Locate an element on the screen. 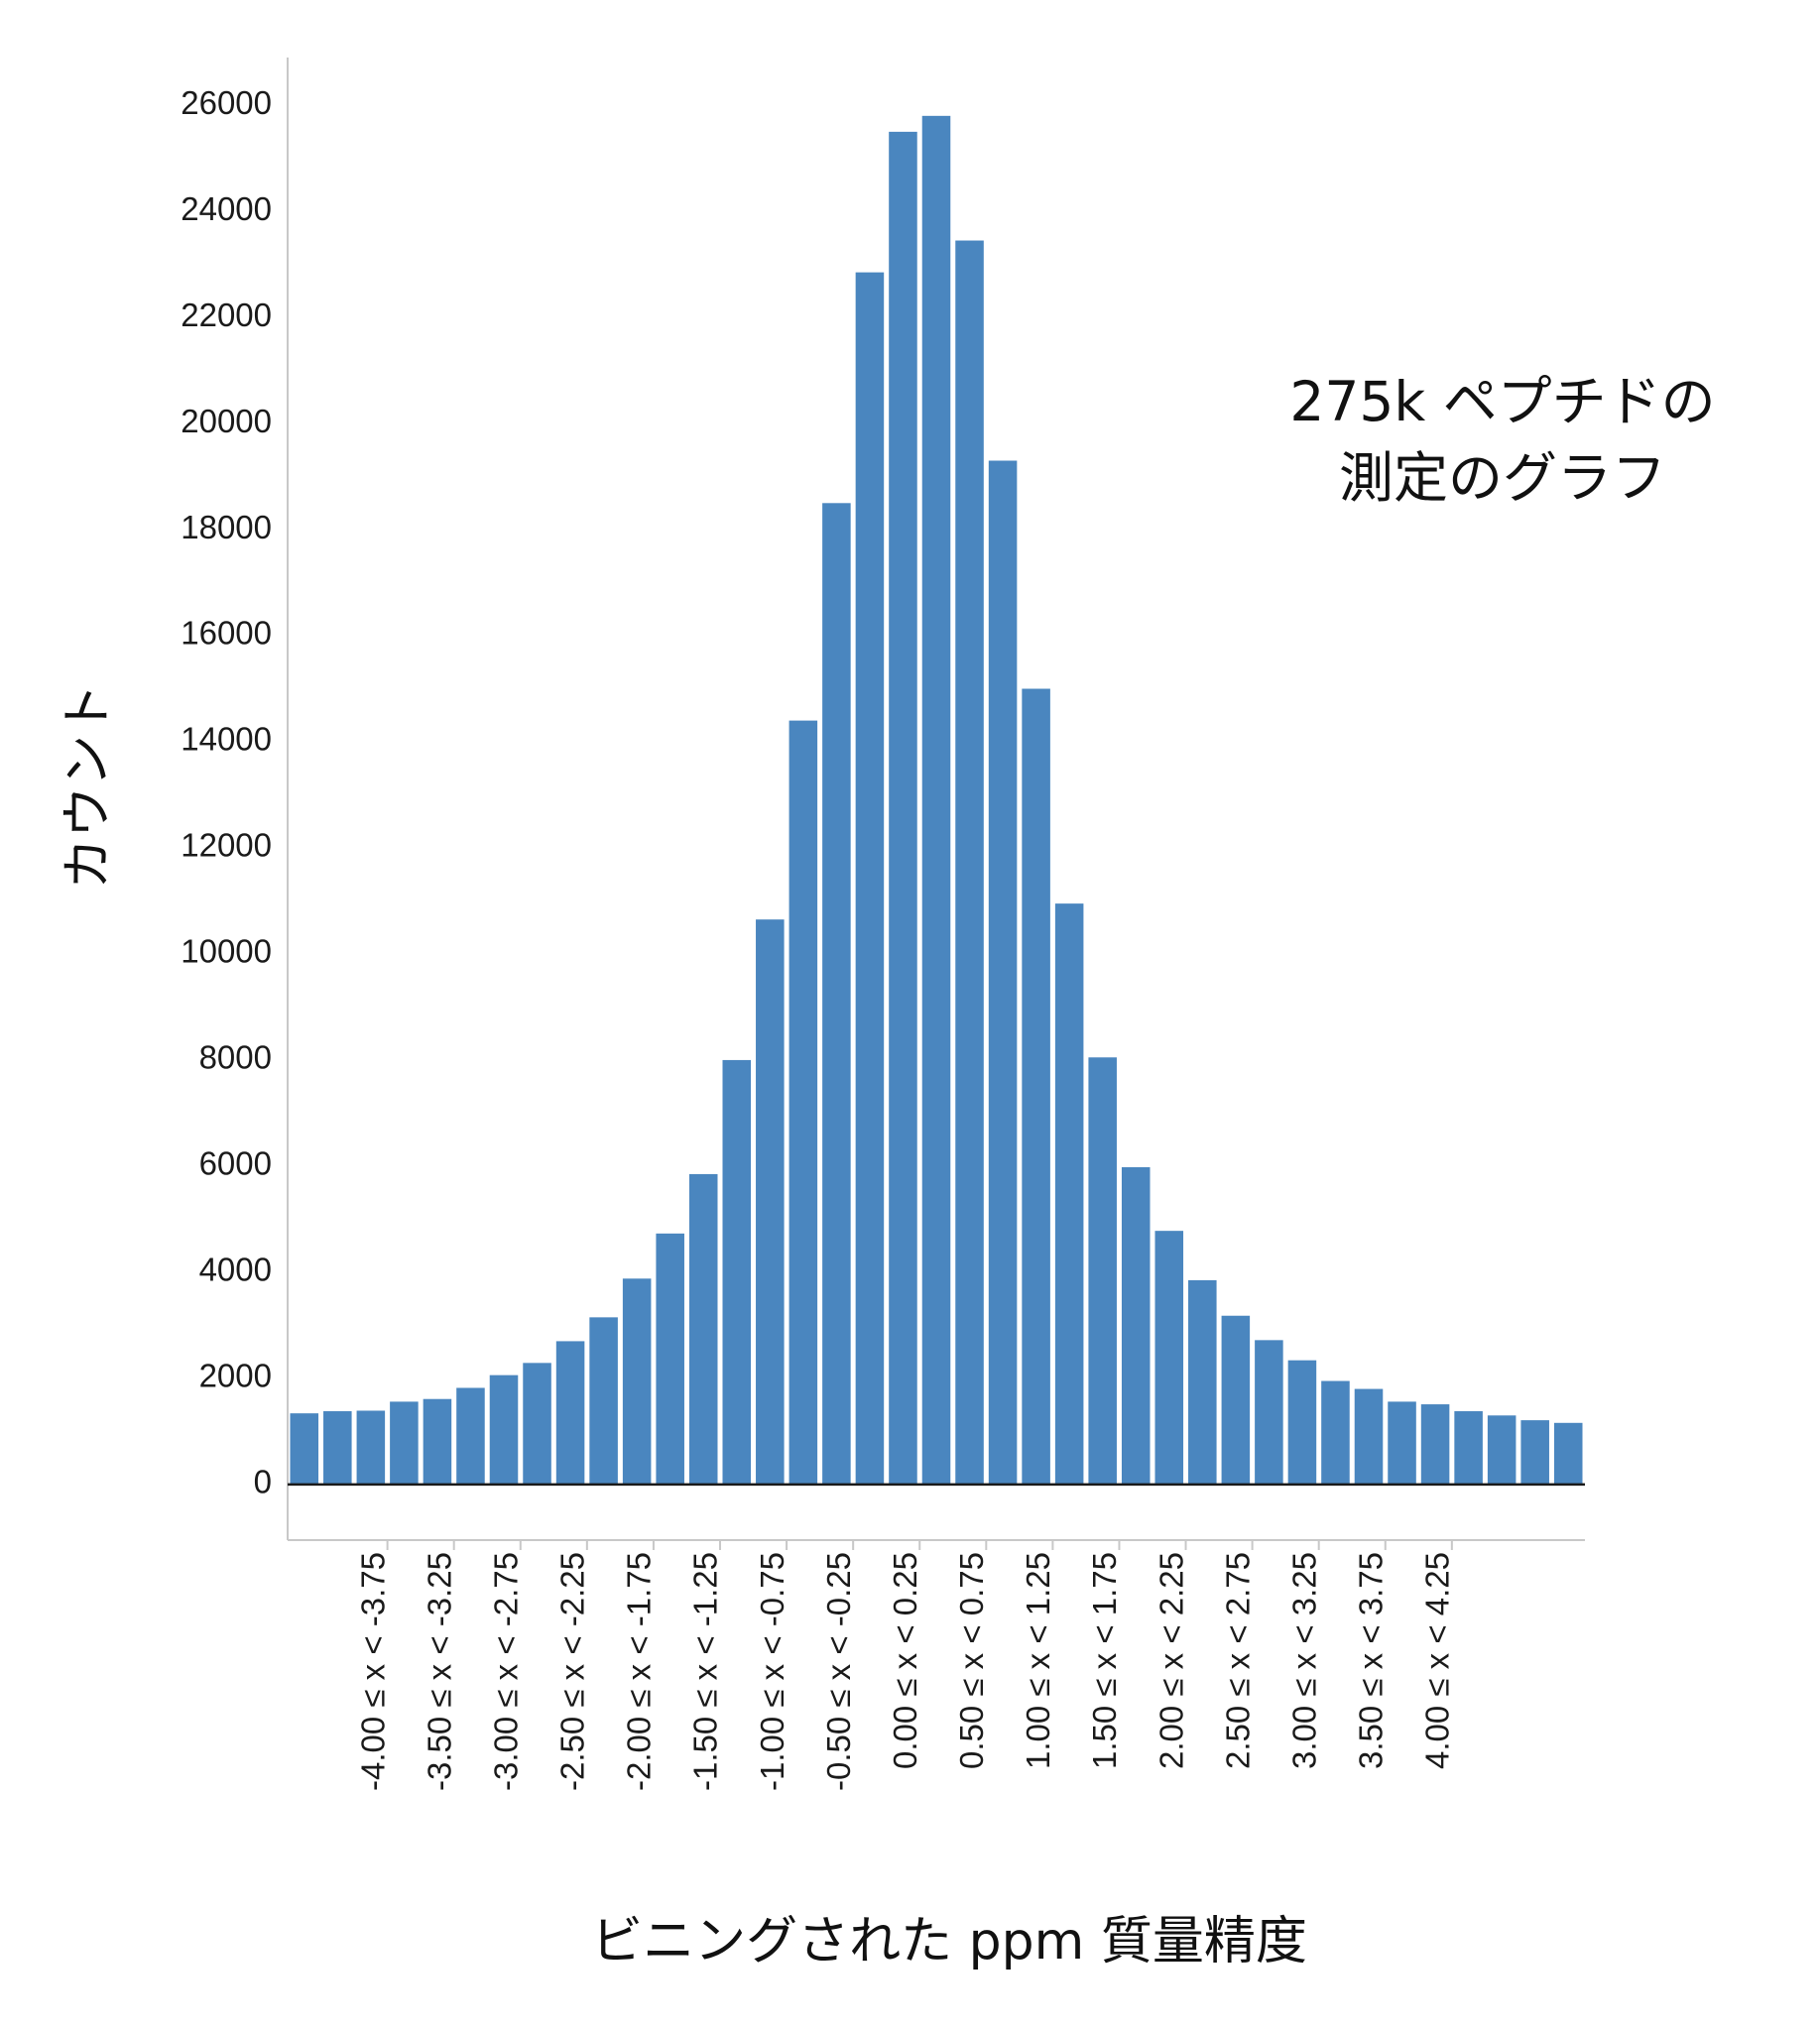 The width and height of the screenshot is (1820, 2031). x-tick-label: 0.00 ≤ x < 0.25 is located at coordinates (905, 1660).